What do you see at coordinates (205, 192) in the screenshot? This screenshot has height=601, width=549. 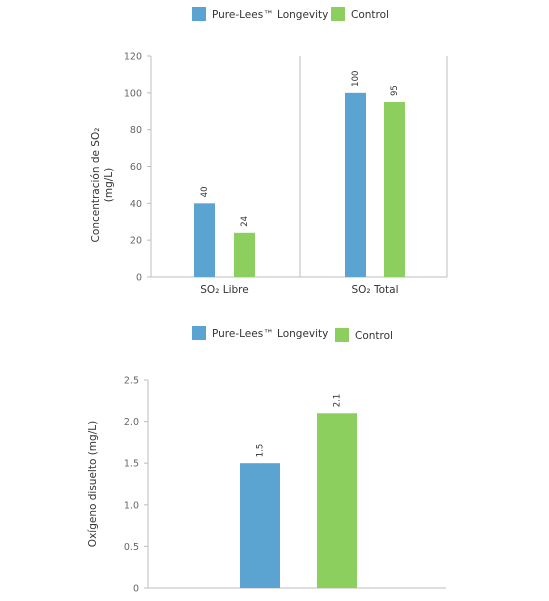 I see `data-label: 40` at bounding box center [205, 192].